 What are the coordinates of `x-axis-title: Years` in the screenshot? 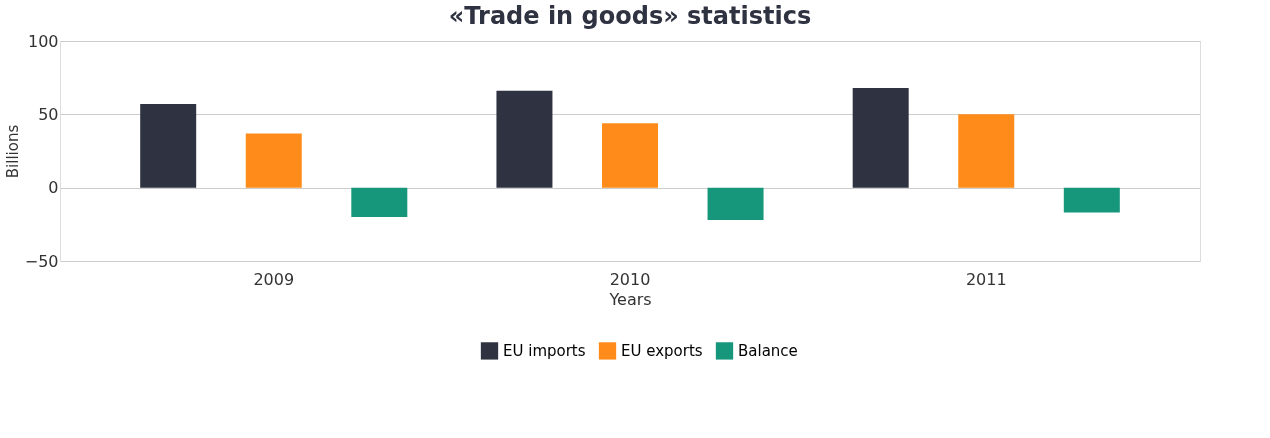 It's located at (630, 299).